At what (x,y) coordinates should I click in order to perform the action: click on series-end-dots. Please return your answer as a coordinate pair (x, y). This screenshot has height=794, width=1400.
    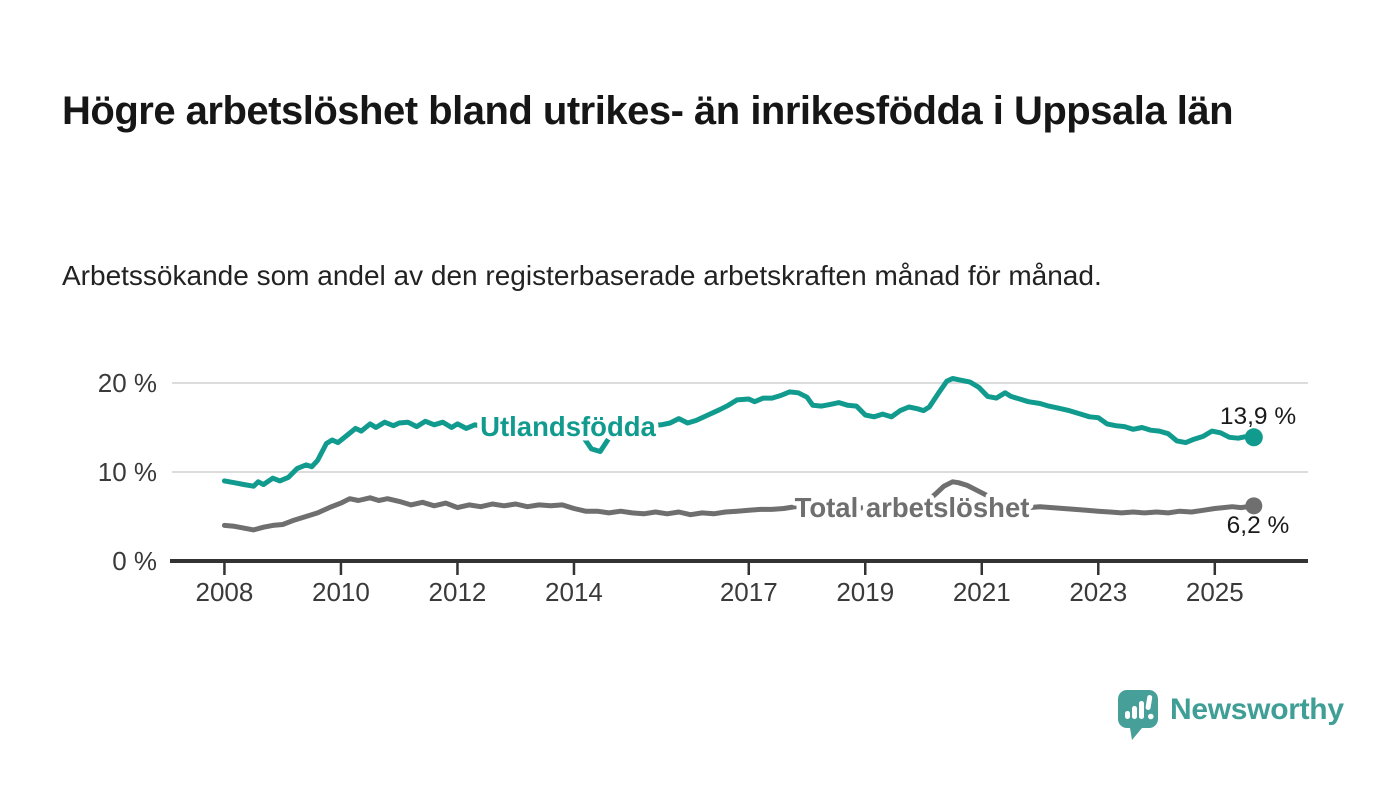
    Looking at the image, I should click on (1253, 471).